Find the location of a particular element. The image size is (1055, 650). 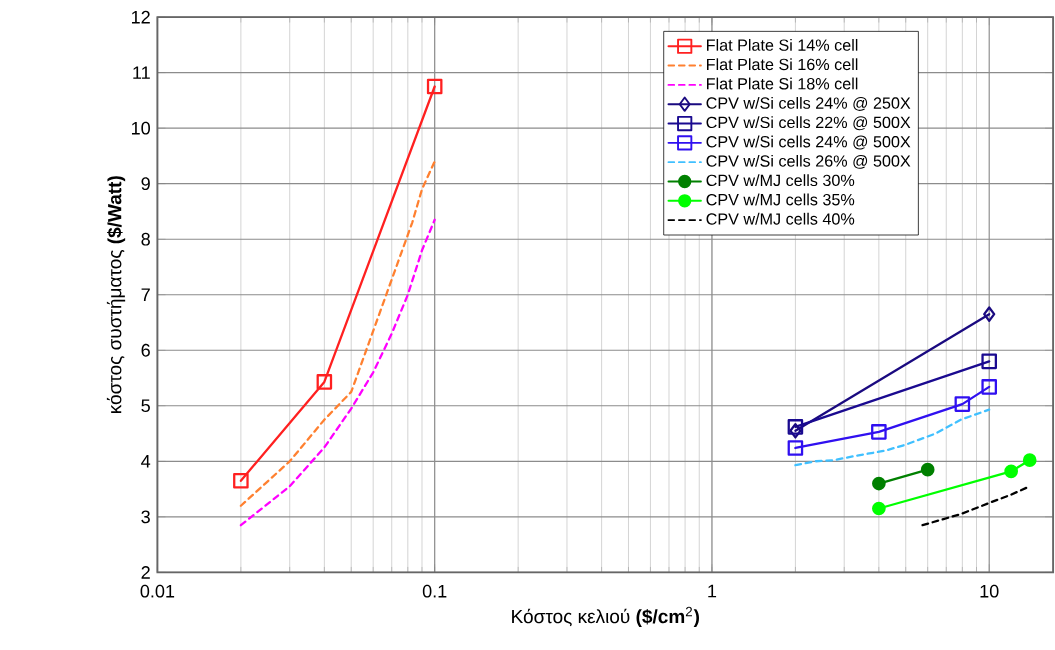

x-tick-label: 0.1 is located at coordinates (434, 591).